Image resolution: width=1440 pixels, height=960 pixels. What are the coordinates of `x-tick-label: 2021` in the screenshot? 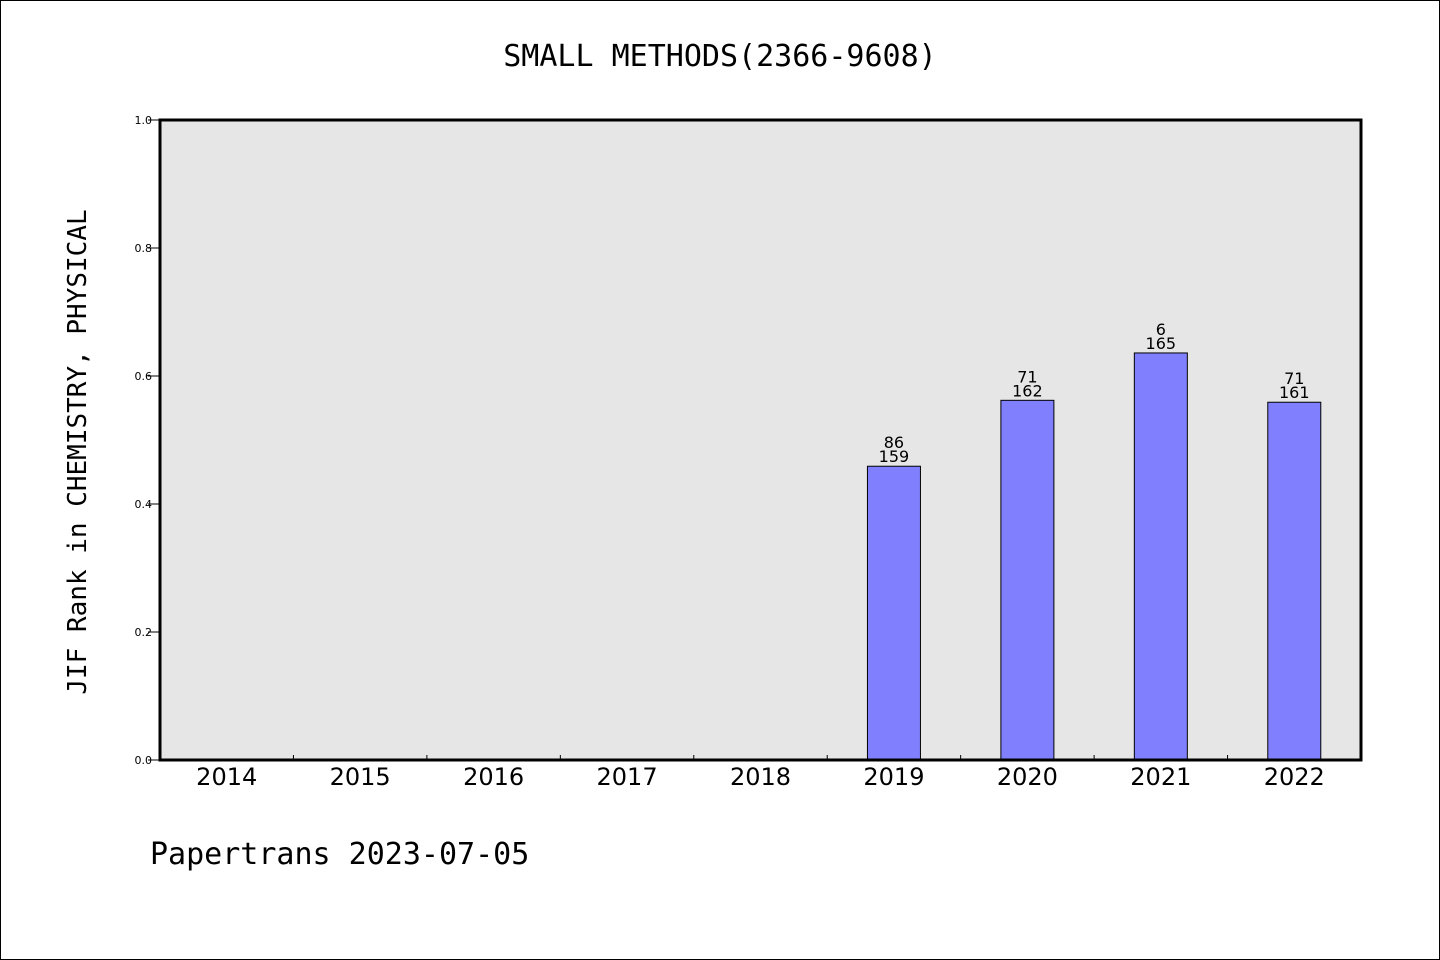 It's located at (1160, 777).